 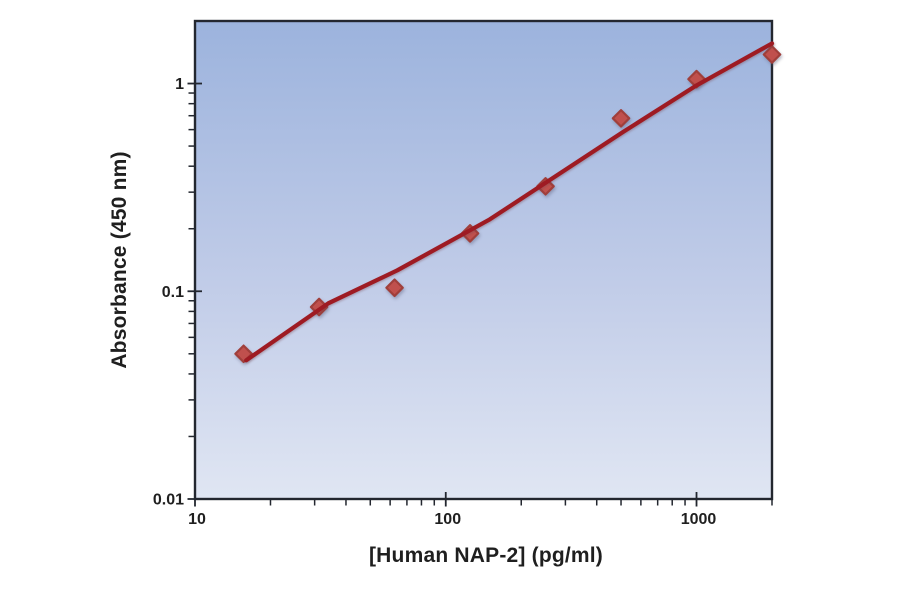 What do you see at coordinates (197, 519) in the screenshot?
I see `x-tick-label: 10` at bounding box center [197, 519].